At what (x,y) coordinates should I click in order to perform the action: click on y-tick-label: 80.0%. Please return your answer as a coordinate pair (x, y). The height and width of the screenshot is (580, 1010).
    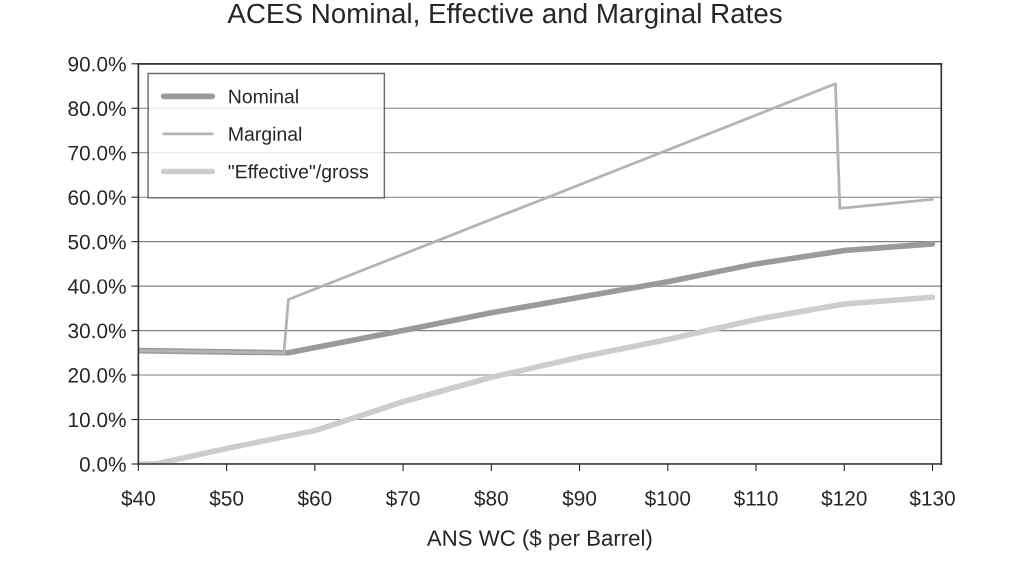
    Looking at the image, I should click on (97, 109).